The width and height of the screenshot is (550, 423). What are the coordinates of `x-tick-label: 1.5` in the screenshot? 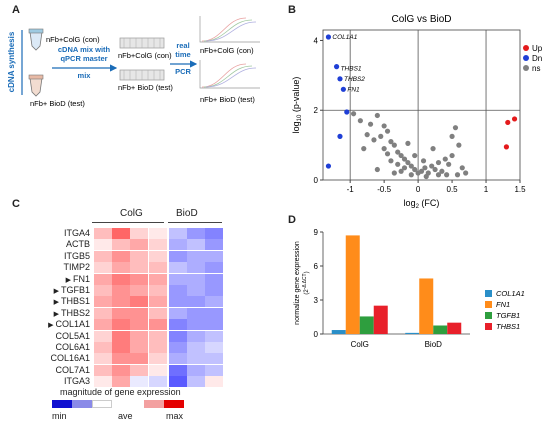 It's located at (520, 189).